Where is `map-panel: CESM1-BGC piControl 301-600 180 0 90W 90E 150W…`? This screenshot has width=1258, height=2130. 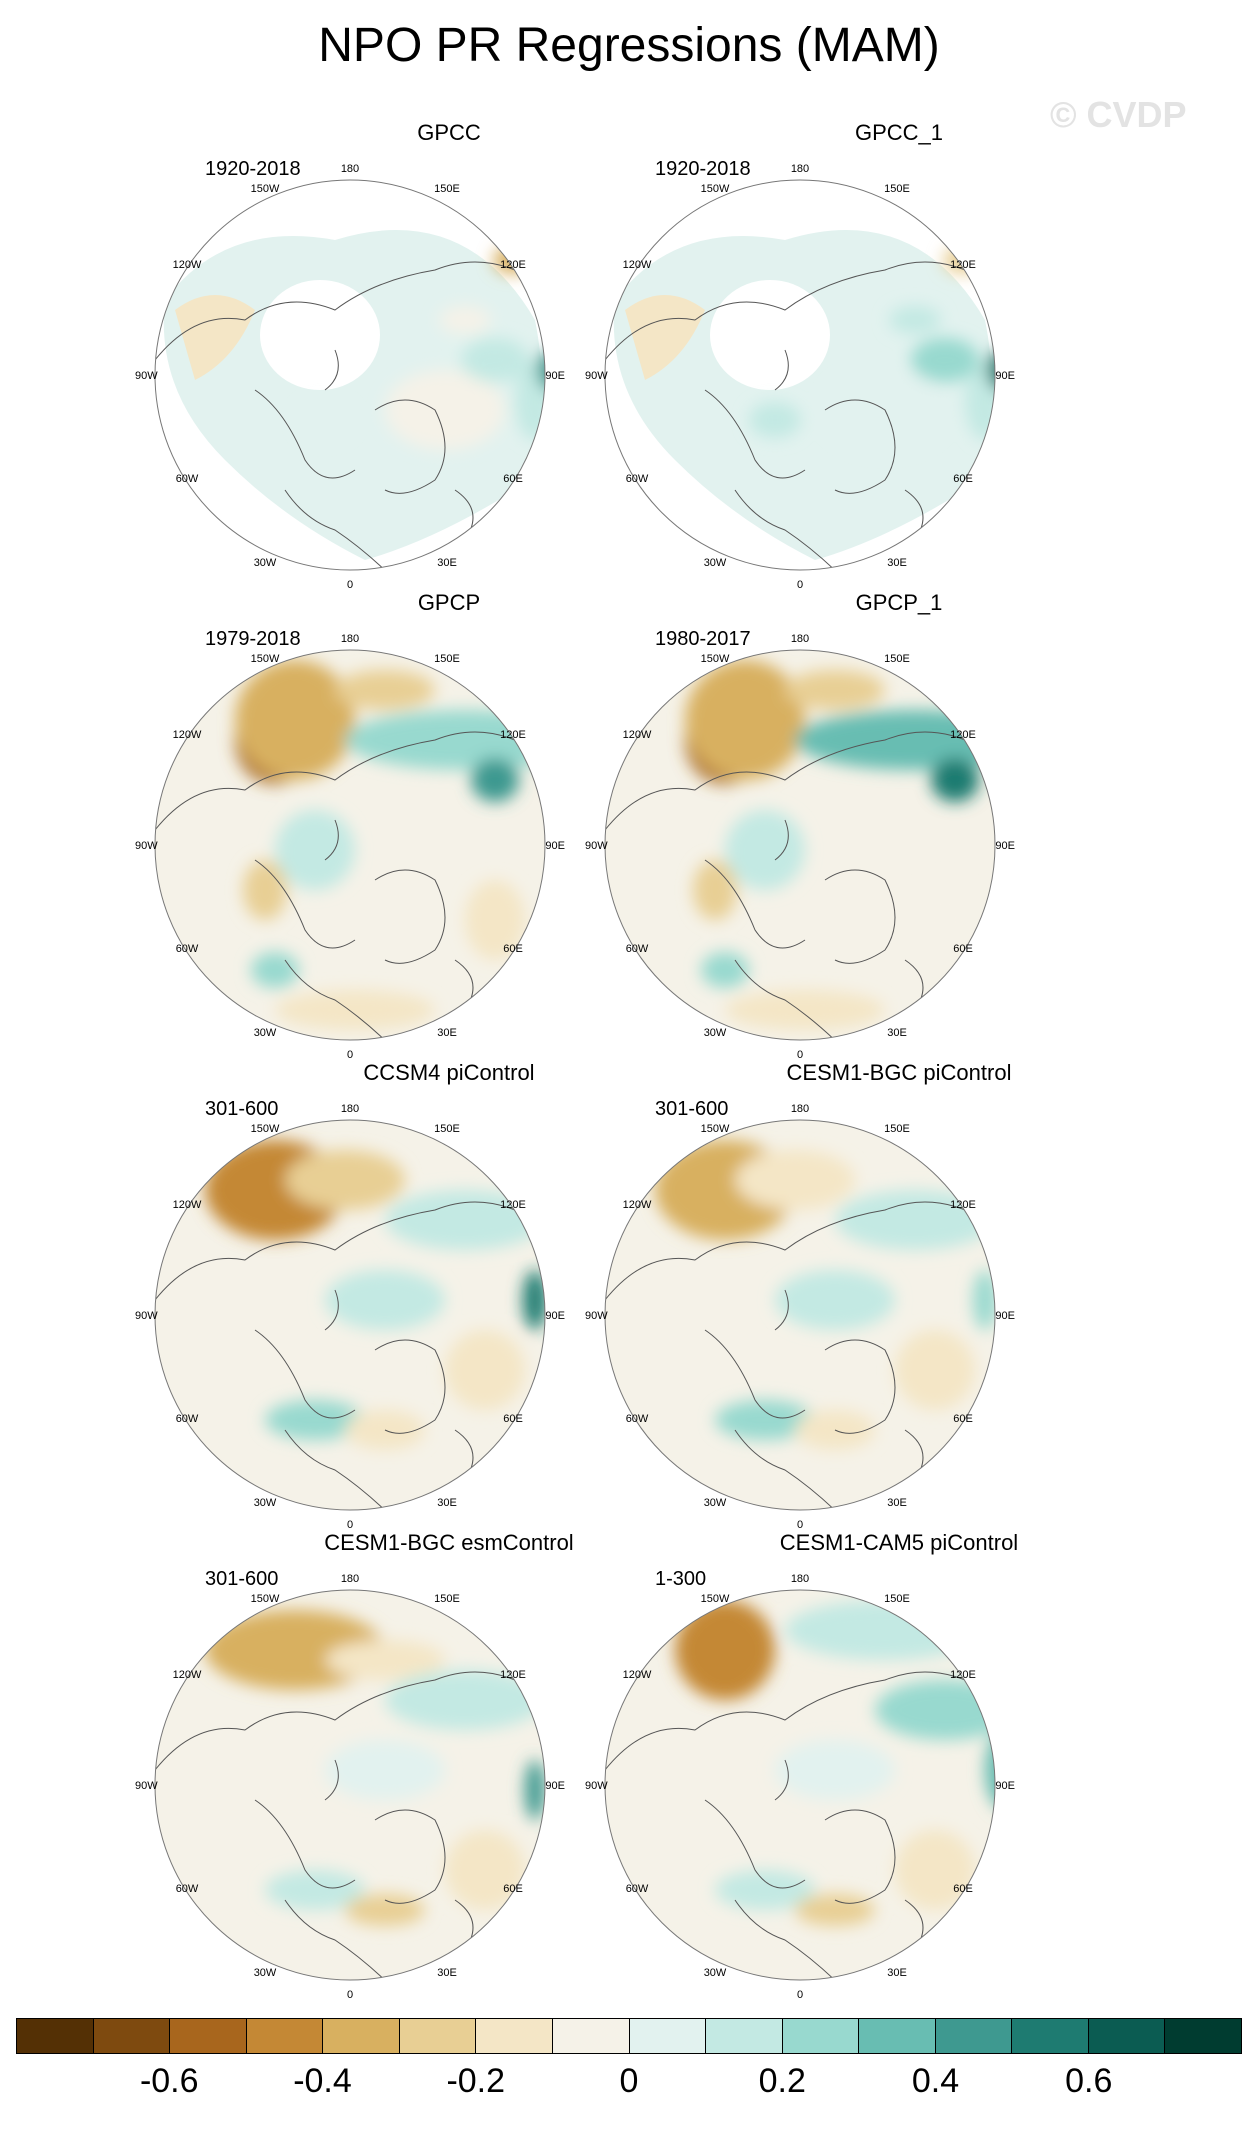
map-panel: CESM1-BGC piControl 301-600 180 0 90W 90E 150W… is located at coordinates (900, 1295).